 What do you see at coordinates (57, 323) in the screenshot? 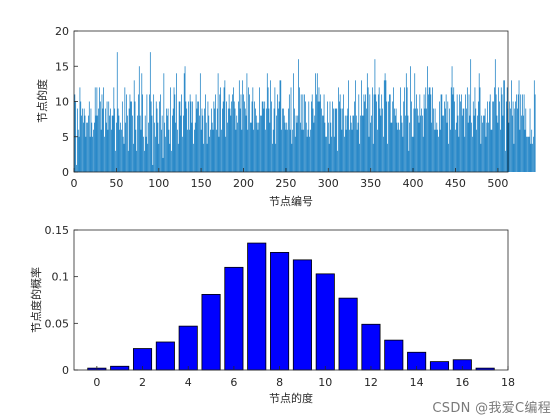
I see `p2-ytick-label: 0.05` at bounding box center [57, 323].